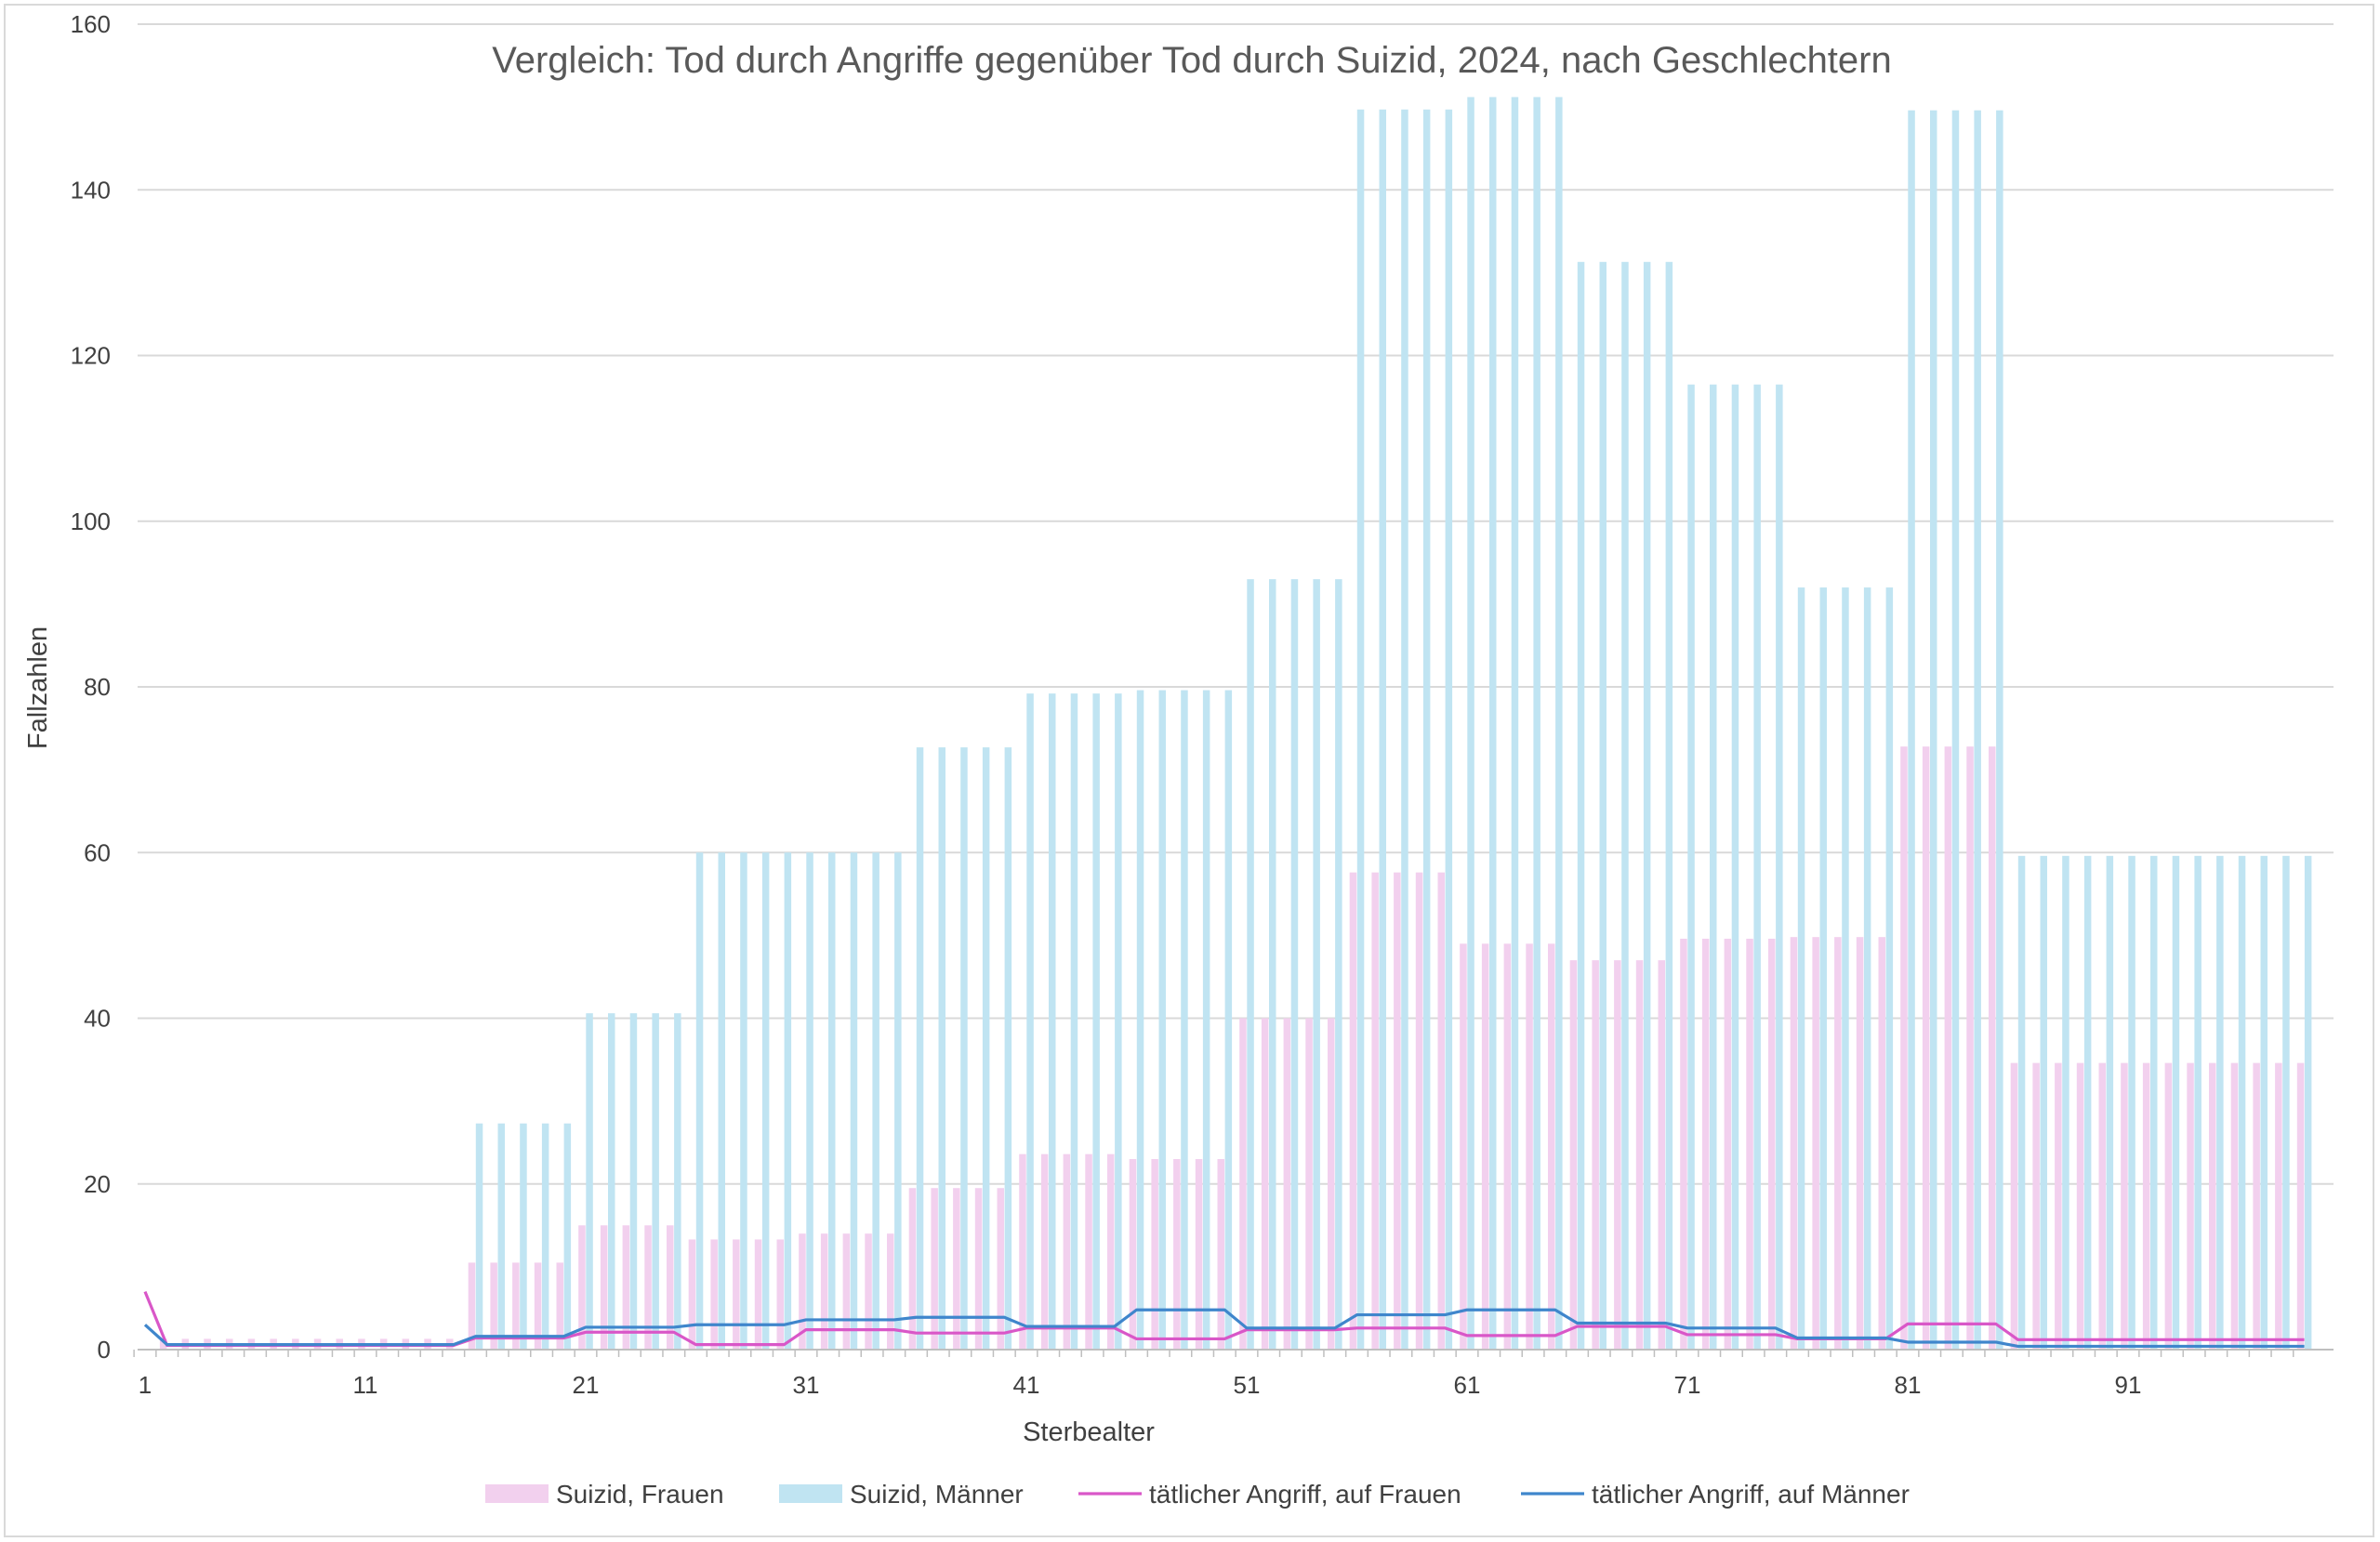 The height and width of the screenshot is (1542, 2380). Describe the element at coordinates (1908, 1385) in the screenshot. I see `x-tick-label: 81` at that location.